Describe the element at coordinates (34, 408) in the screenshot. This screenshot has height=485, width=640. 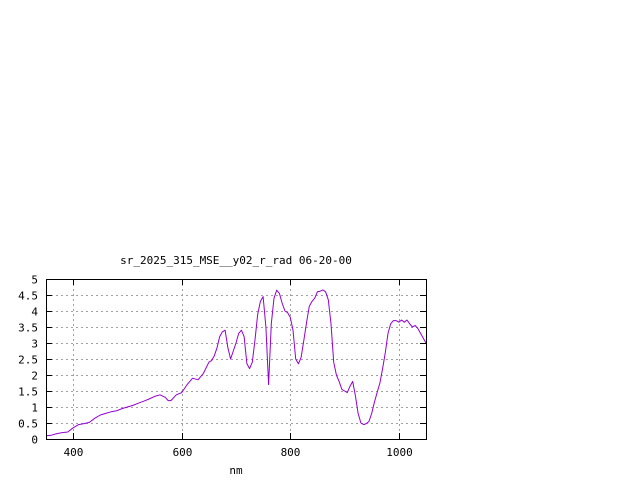
I see `y-tick-label: 1` at that location.